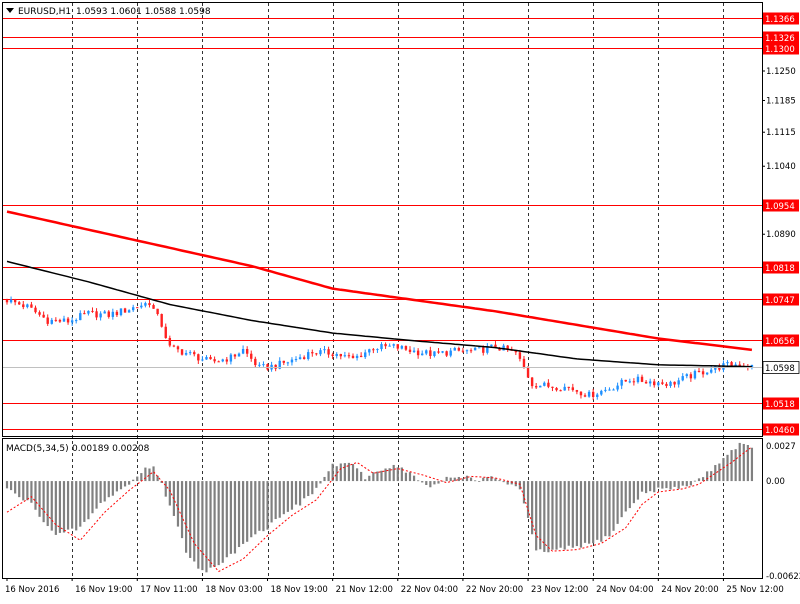 The image size is (800, 604). What do you see at coordinates (44, 12) in the screenshot?
I see `symbol-label: EURUSD,H1` at bounding box center [44, 12].